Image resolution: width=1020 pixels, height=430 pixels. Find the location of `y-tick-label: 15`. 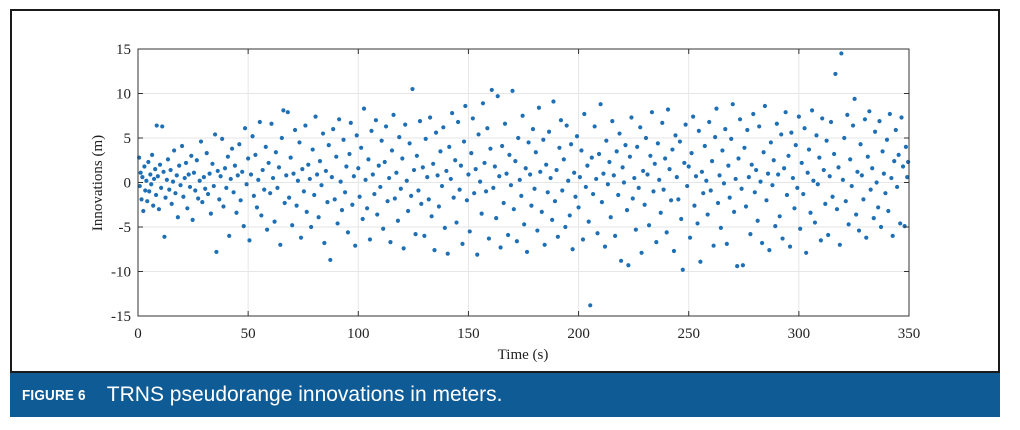

y-tick-label: 15 is located at coordinates (123, 50).